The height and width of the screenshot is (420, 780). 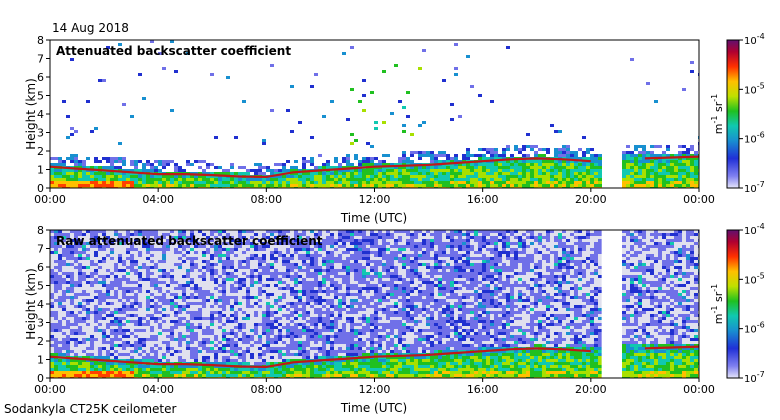 What do you see at coordinates (90, 409) in the screenshot?
I see `instrument-label: Sodankyla CT25K ceilometer` at bounding box center [90, 409].